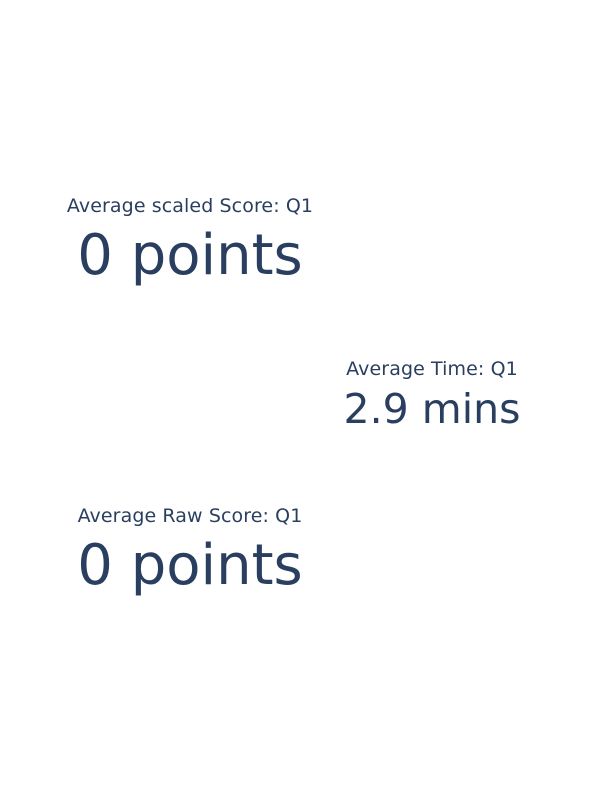  I want to click on indicator-title: Average scaled Score: Q1, so click(190, 206).